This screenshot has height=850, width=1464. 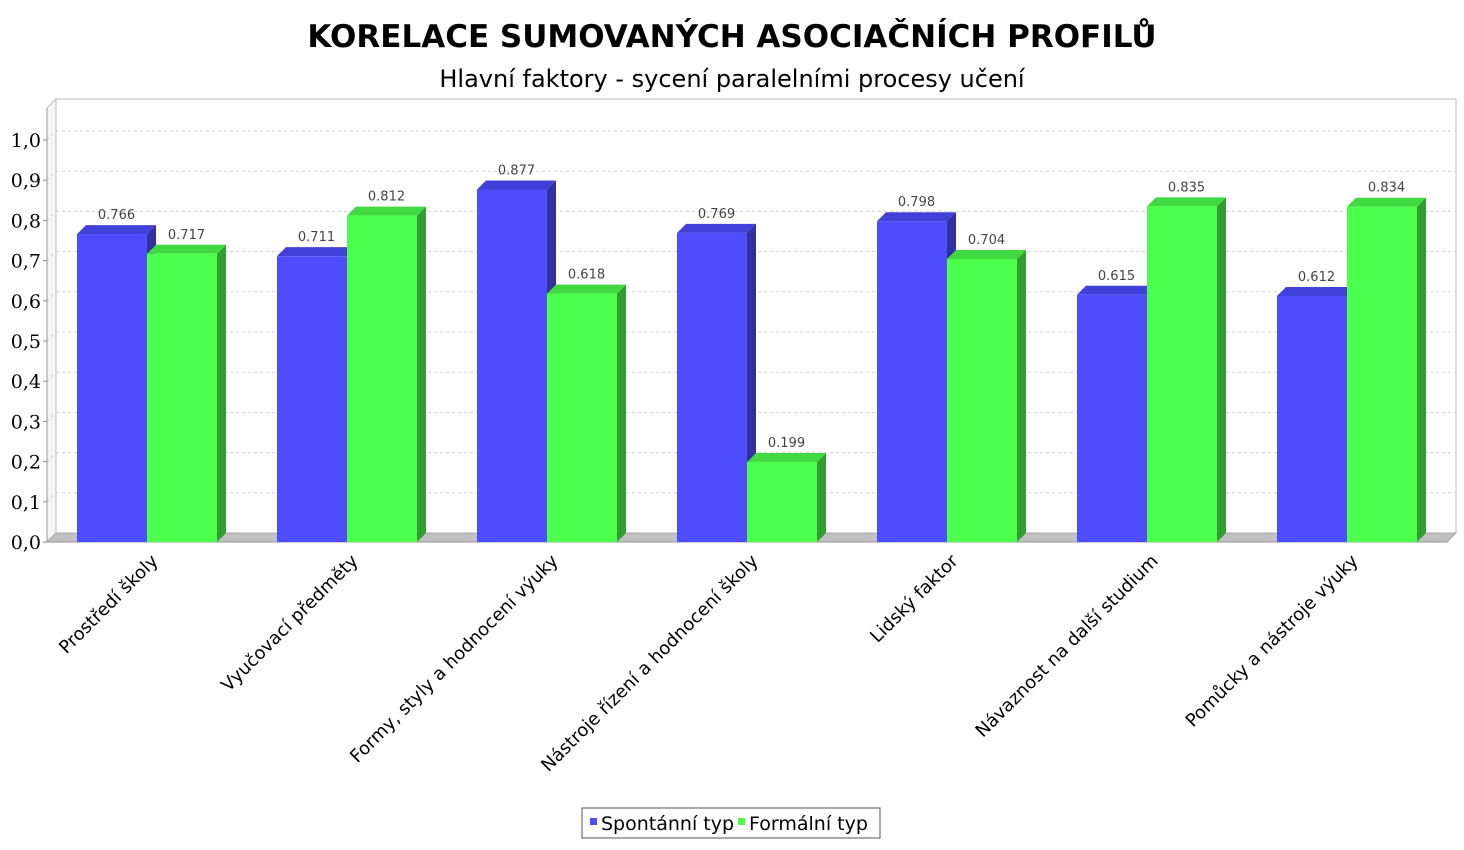 I want to click on data-label: 0.711, so click(x=316, y=237).